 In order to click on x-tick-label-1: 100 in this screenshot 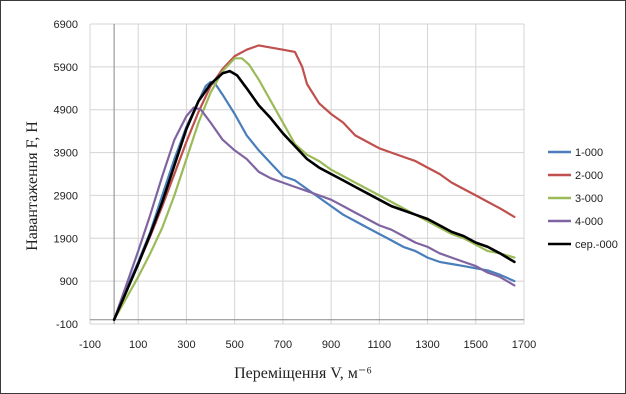, I will do `click(138, 345)`.